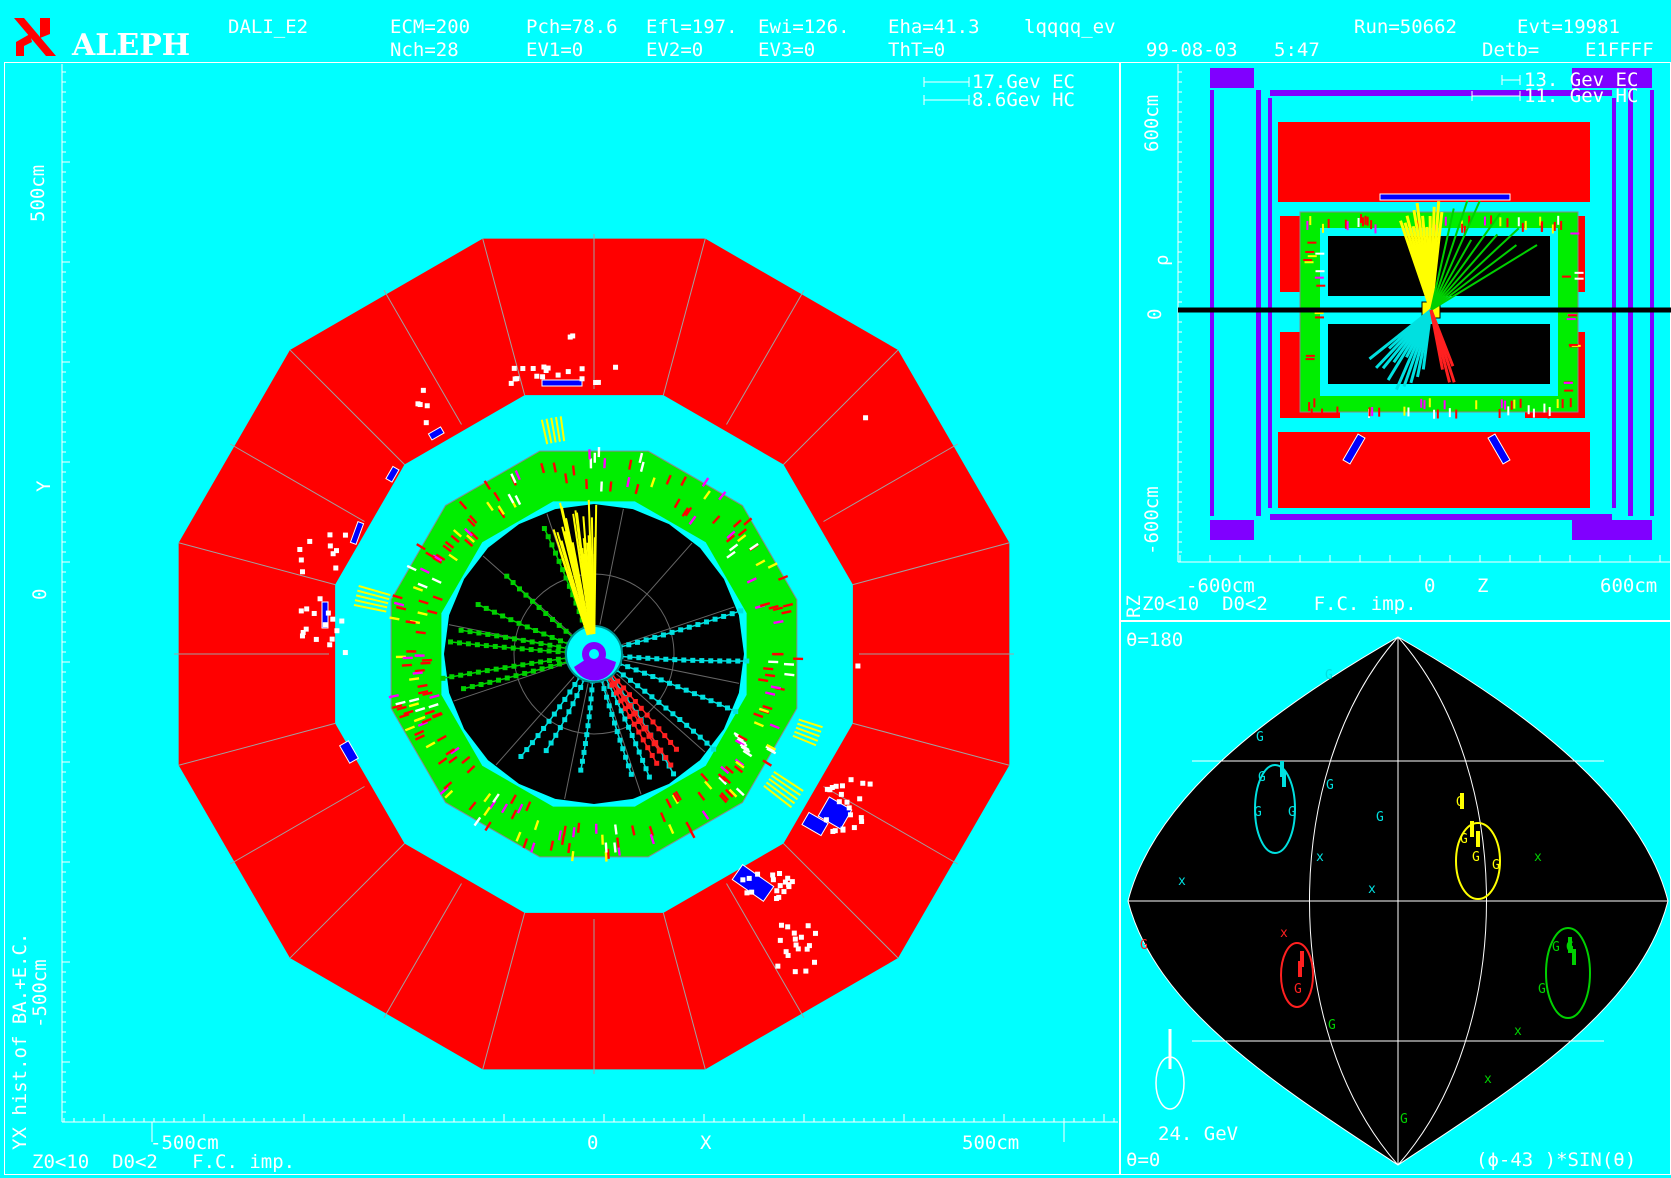 Image resolution: width=1671 pixels, height=1178 pixels. Describe the element at coordinates (934, 27) in the screenshot. I see `eha-value: Eha=41.3` at that location.